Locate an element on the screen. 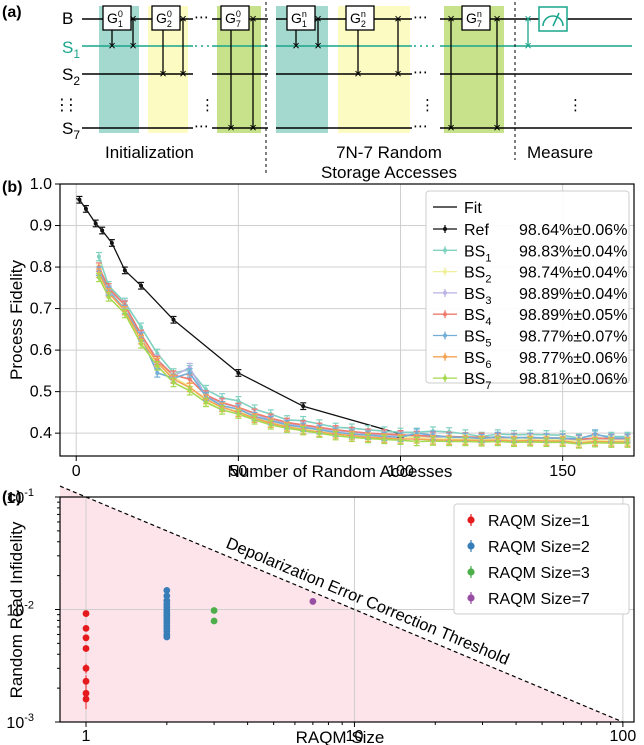 Image resolution: width=644 pixels, height=745 pixels. row-label-b: B is located at coordinates (67, 18).